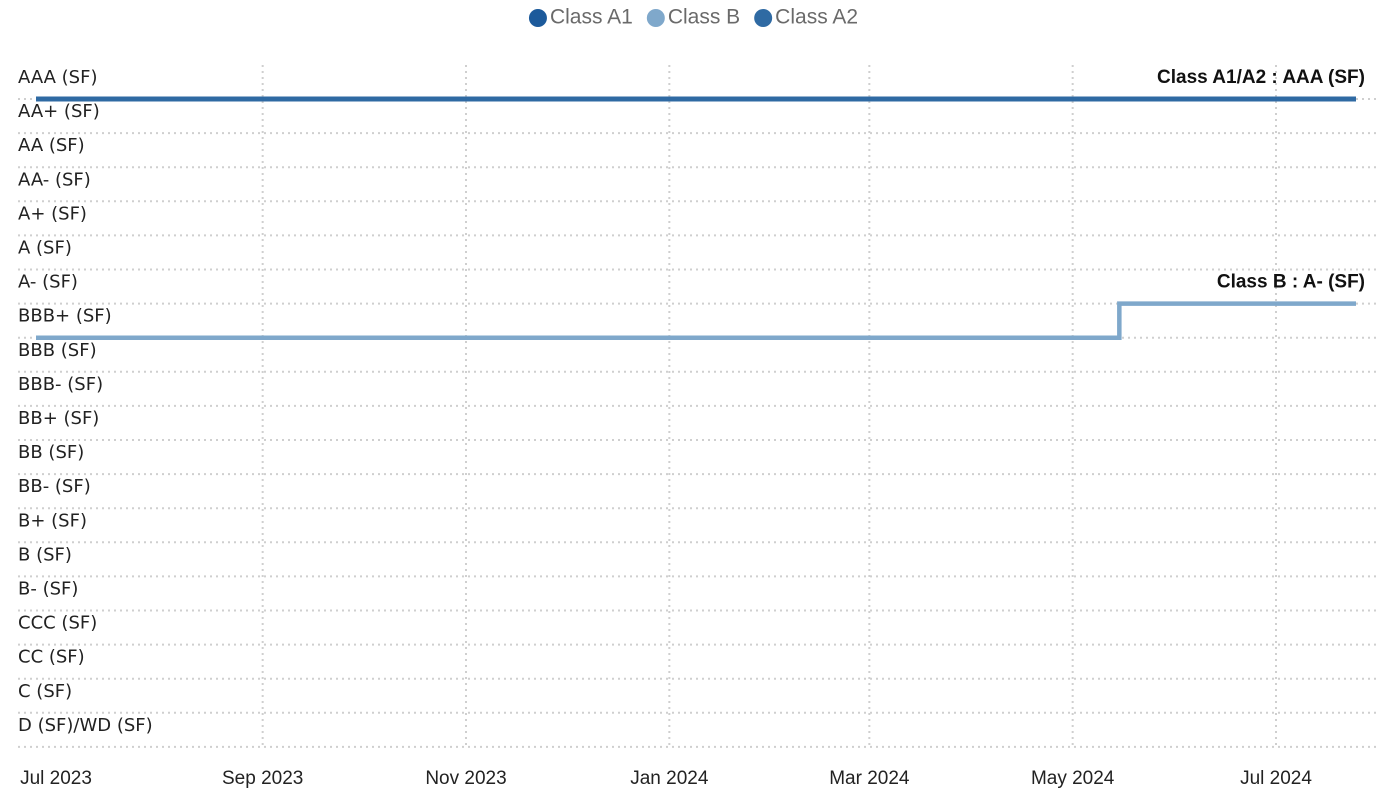 The width and height of the screenshot is (1379, 796). What do you see at coordinates (869, 778) in the screenshot?
I see `x-tick-label: Mar 2024` at bounding box center [869, 778].